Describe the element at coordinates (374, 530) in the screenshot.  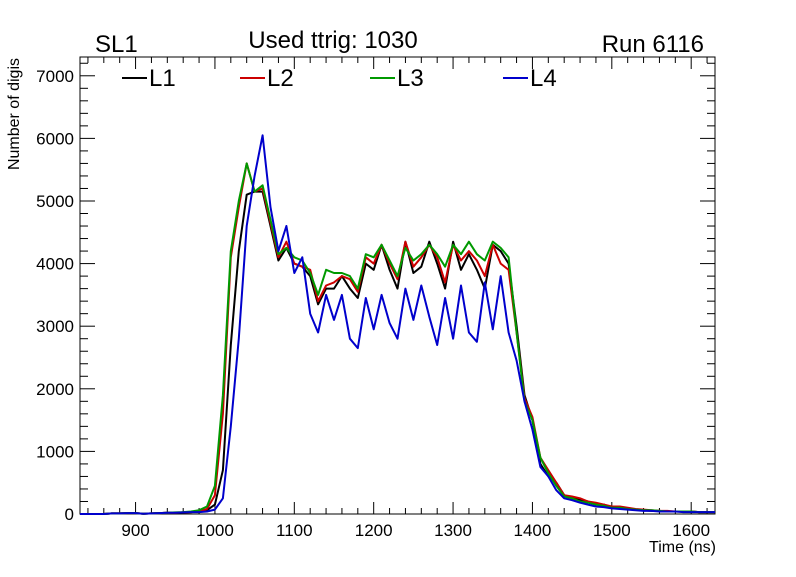
I see `x-tick-label: 1200` at that location.